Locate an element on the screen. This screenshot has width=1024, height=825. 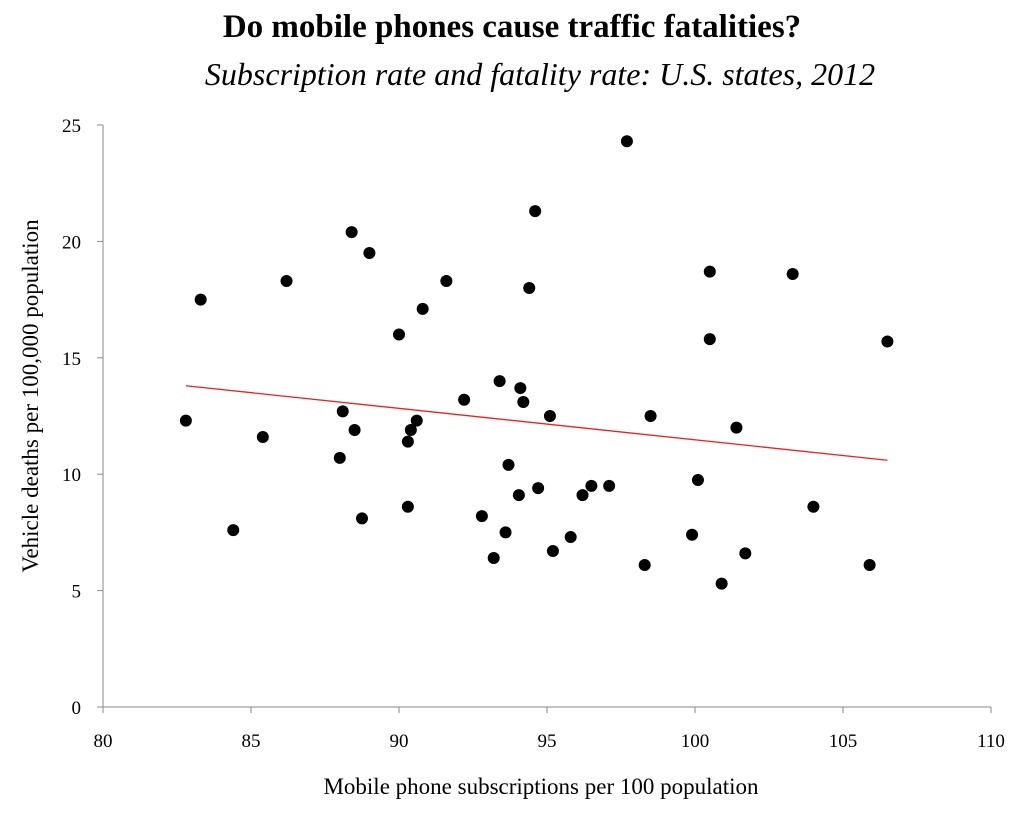
y-tick-label: 5 is located at coordinates (77, 592).